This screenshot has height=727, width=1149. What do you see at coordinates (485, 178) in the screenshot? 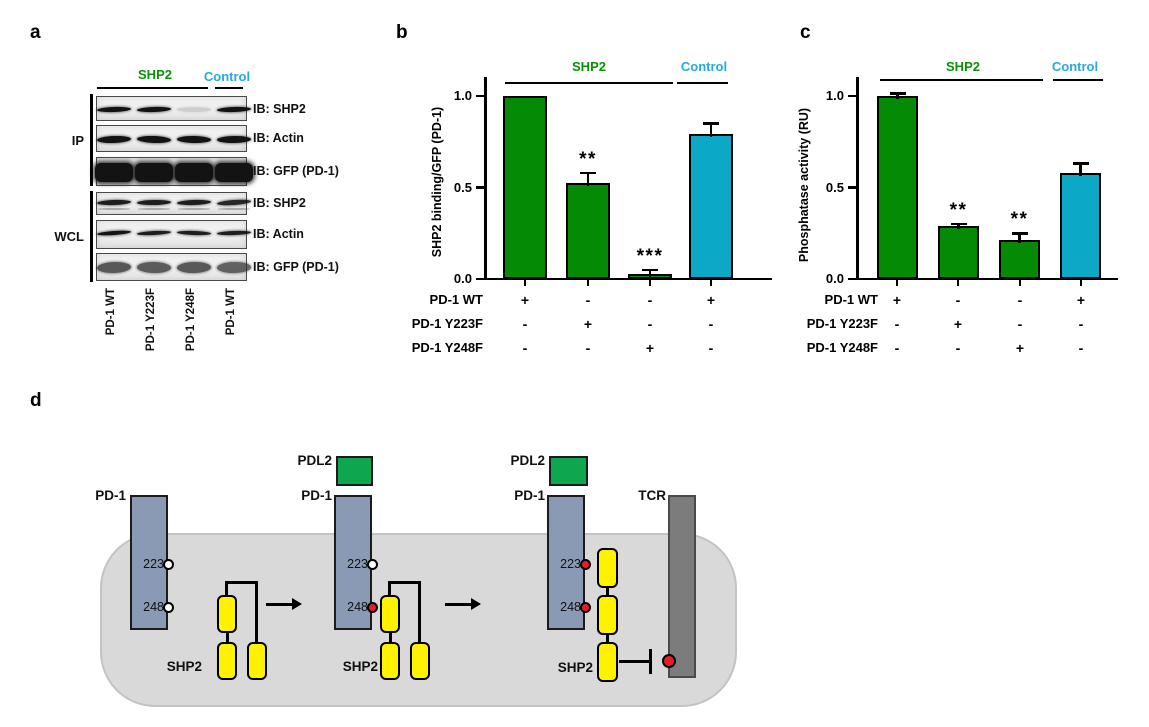
I see `y-axis` at bounding box center [485, 178].